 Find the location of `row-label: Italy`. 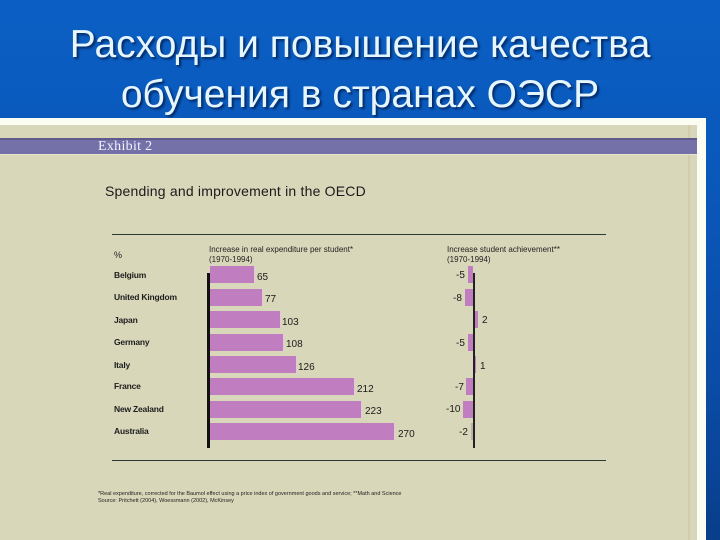

row-label: Italy is located at coordinates (122, 365).